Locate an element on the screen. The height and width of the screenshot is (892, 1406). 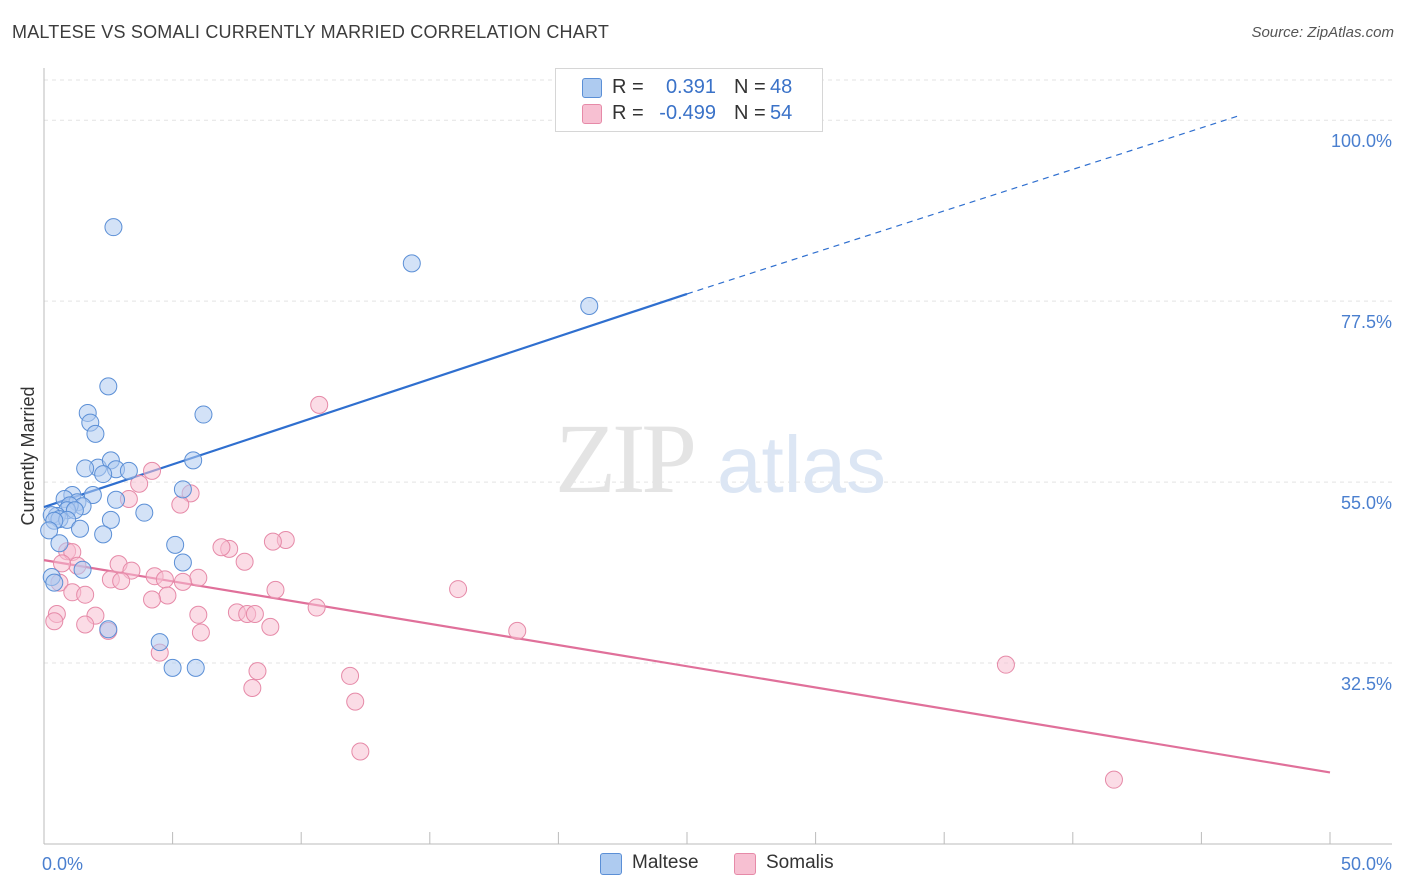
y-tick-label: 55.0% is located at coordinates (1366, 503).